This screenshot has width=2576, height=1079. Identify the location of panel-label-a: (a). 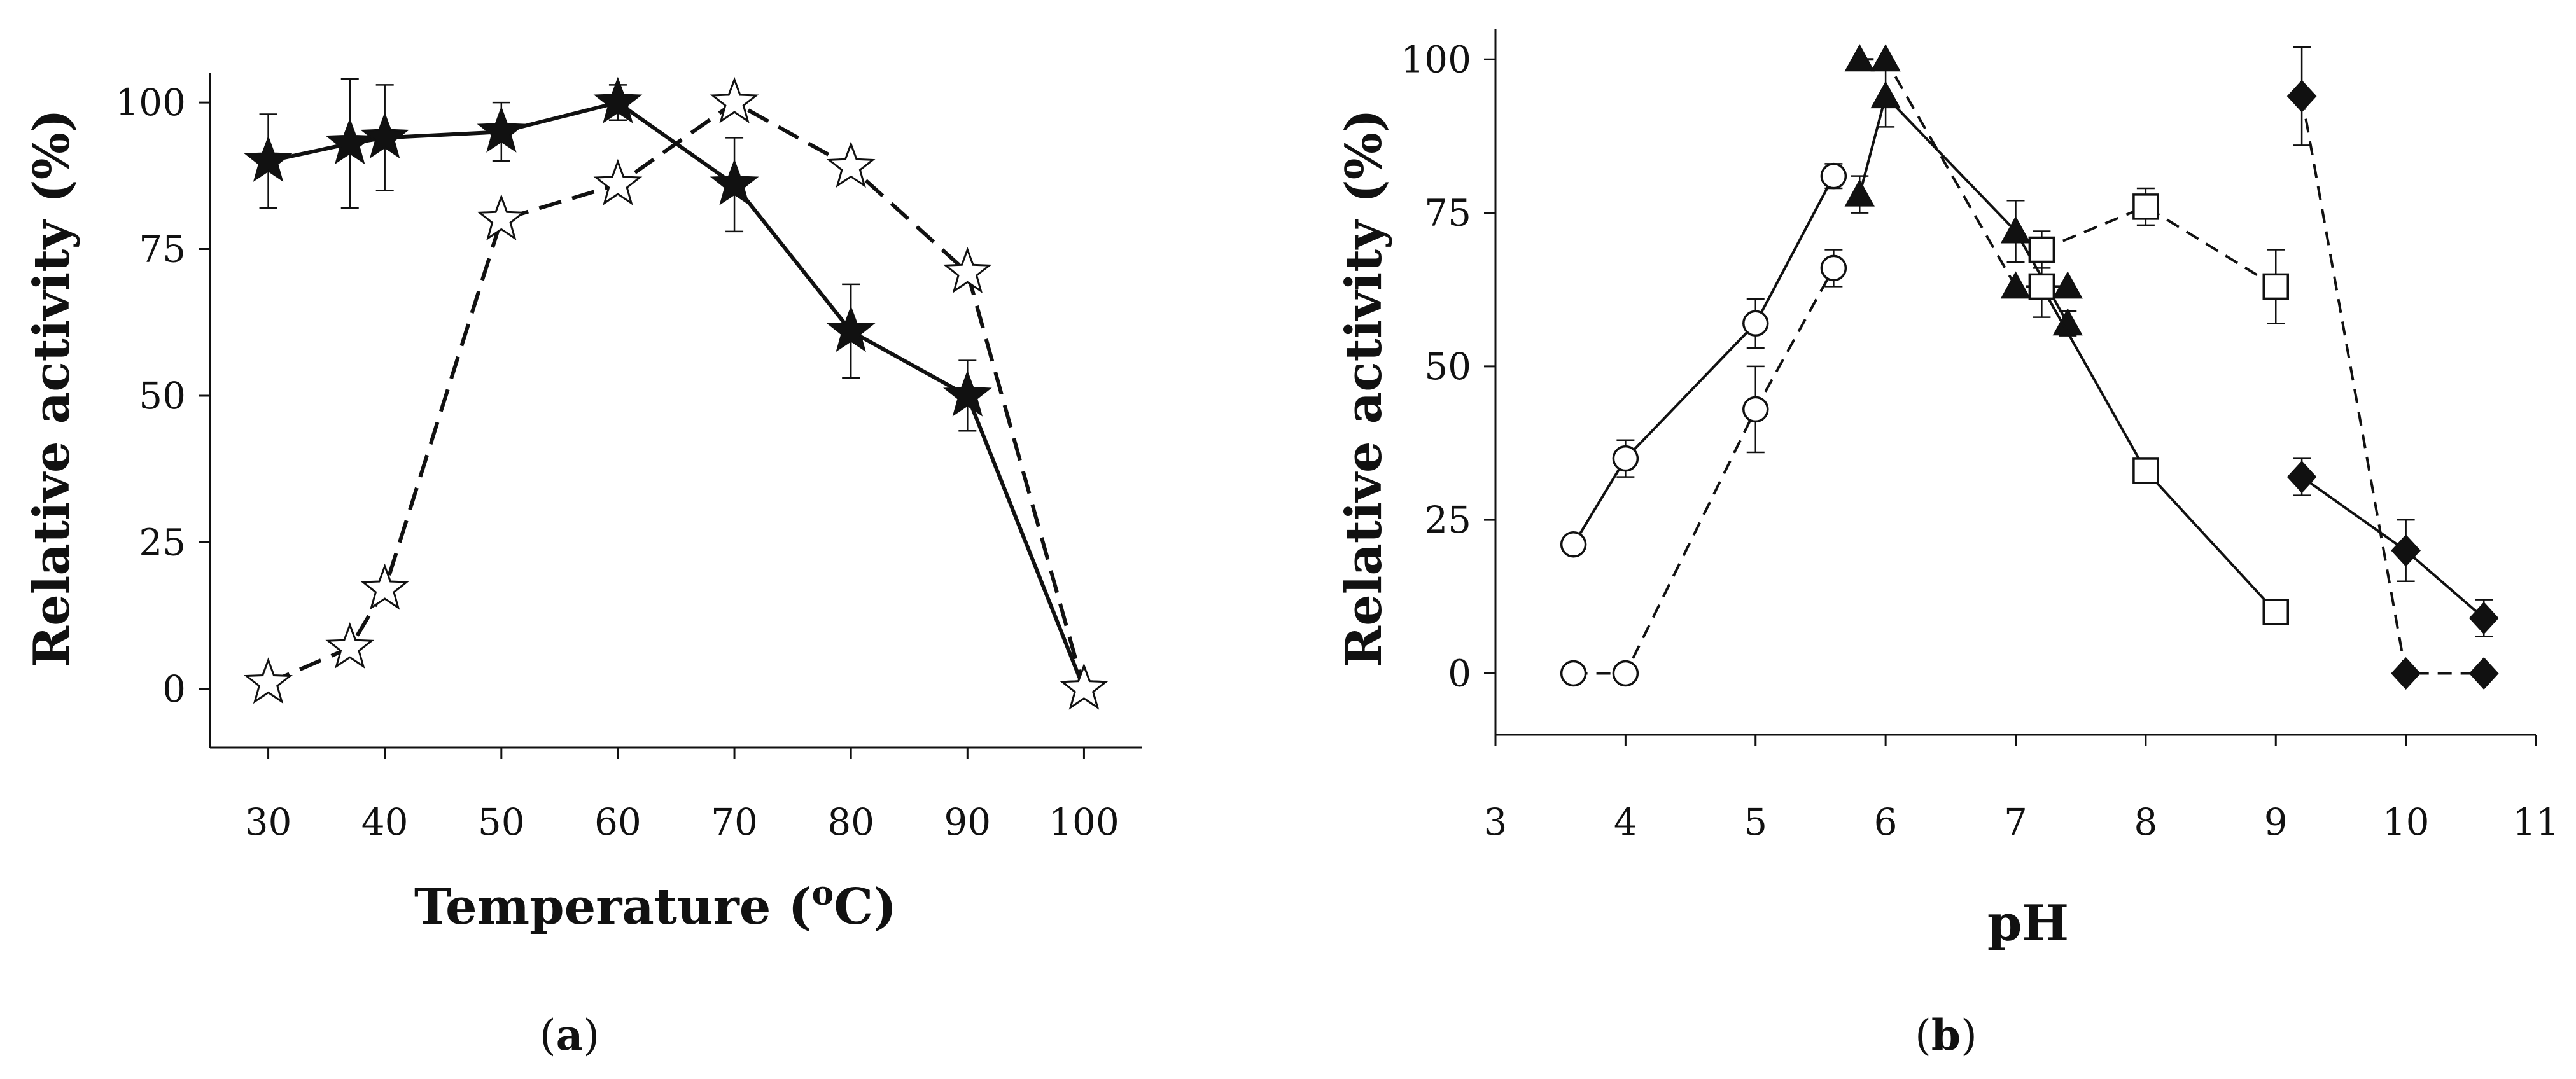
(569, 1035).